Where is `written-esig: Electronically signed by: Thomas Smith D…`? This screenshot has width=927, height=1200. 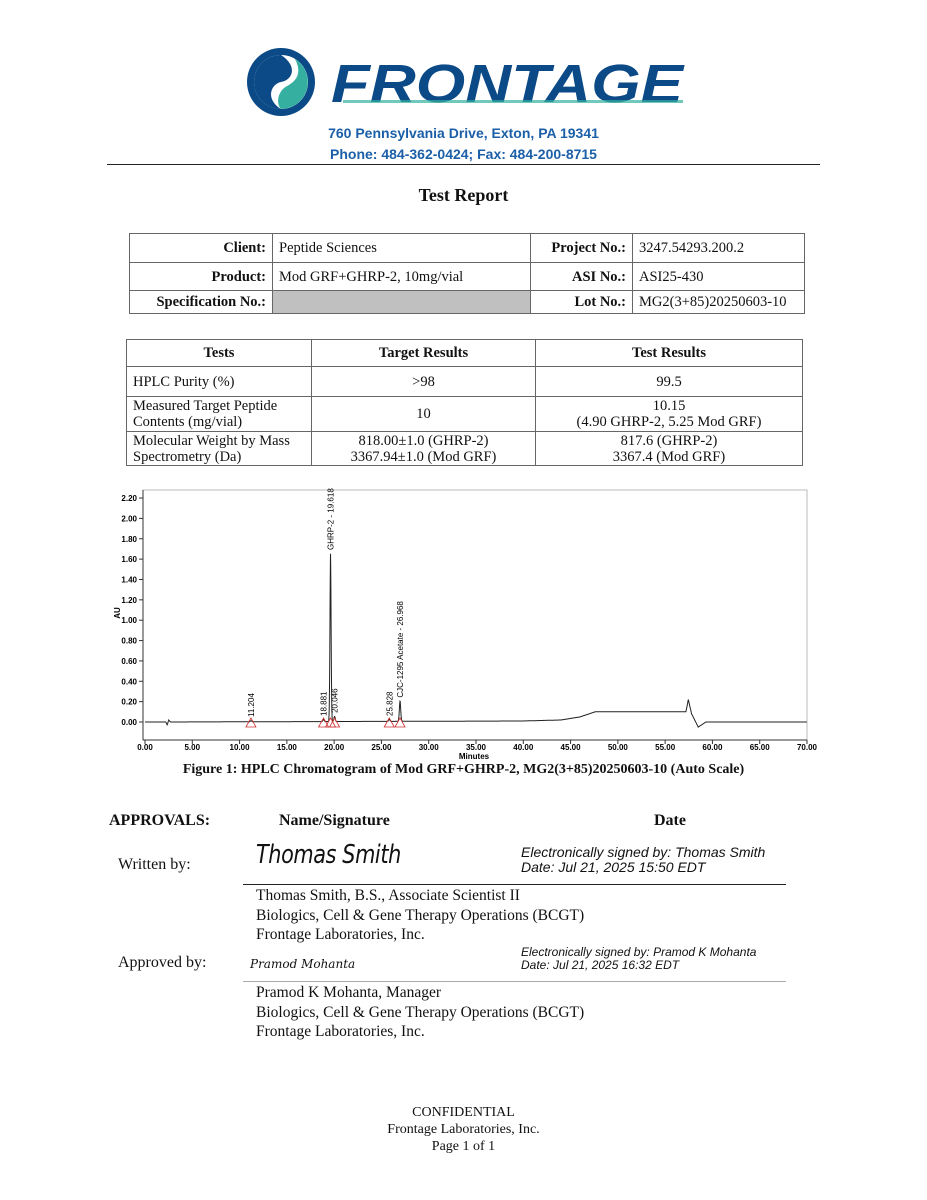 written-esig: Electronically signed by: Thomas Smith D… is located at coordinates (643, 860).